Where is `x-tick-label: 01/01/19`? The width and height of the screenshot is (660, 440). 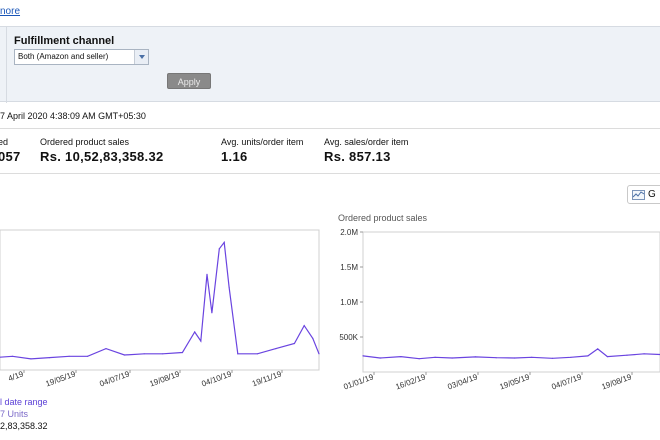 x-tick-label: 01/01/19 is located at coordinates (358, 381).